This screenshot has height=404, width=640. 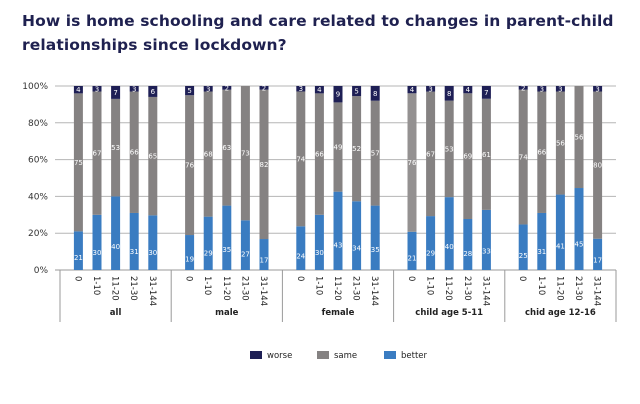 I want to click on data-label: 7, so click(x=486, y=93).